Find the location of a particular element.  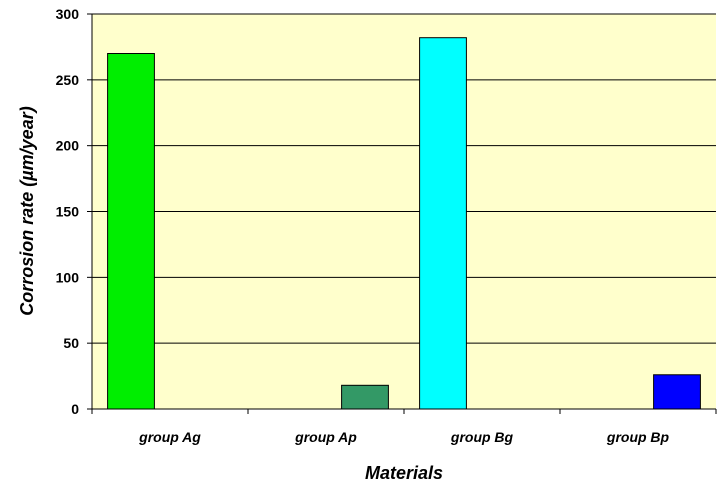

y-tick-label: 100 is located at coordinates (68, 277).